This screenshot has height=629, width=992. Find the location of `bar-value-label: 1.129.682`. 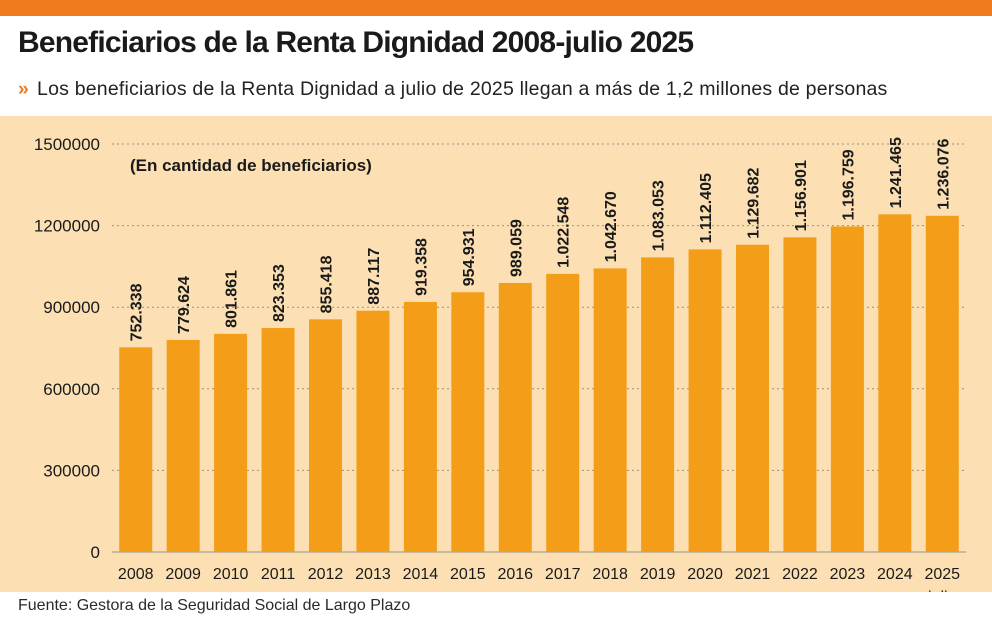

bar-value-label: 1.129.682 is located at coordinates (754, 202).